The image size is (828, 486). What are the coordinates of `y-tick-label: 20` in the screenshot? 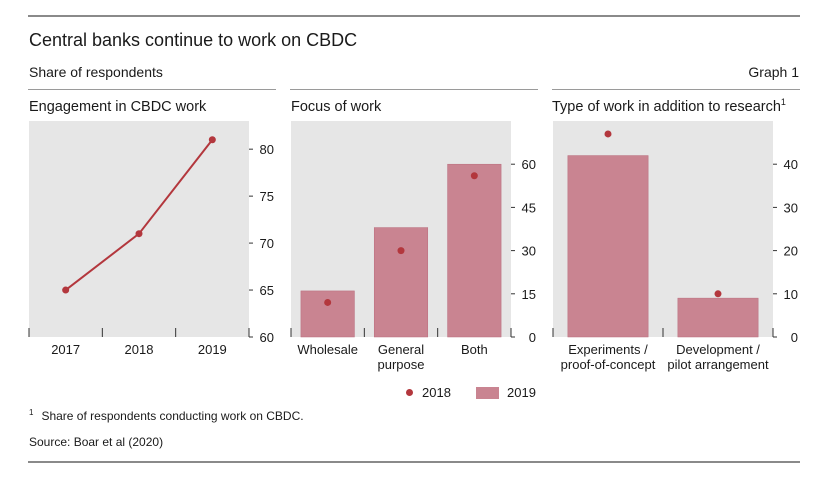 It's located at (791, 251).